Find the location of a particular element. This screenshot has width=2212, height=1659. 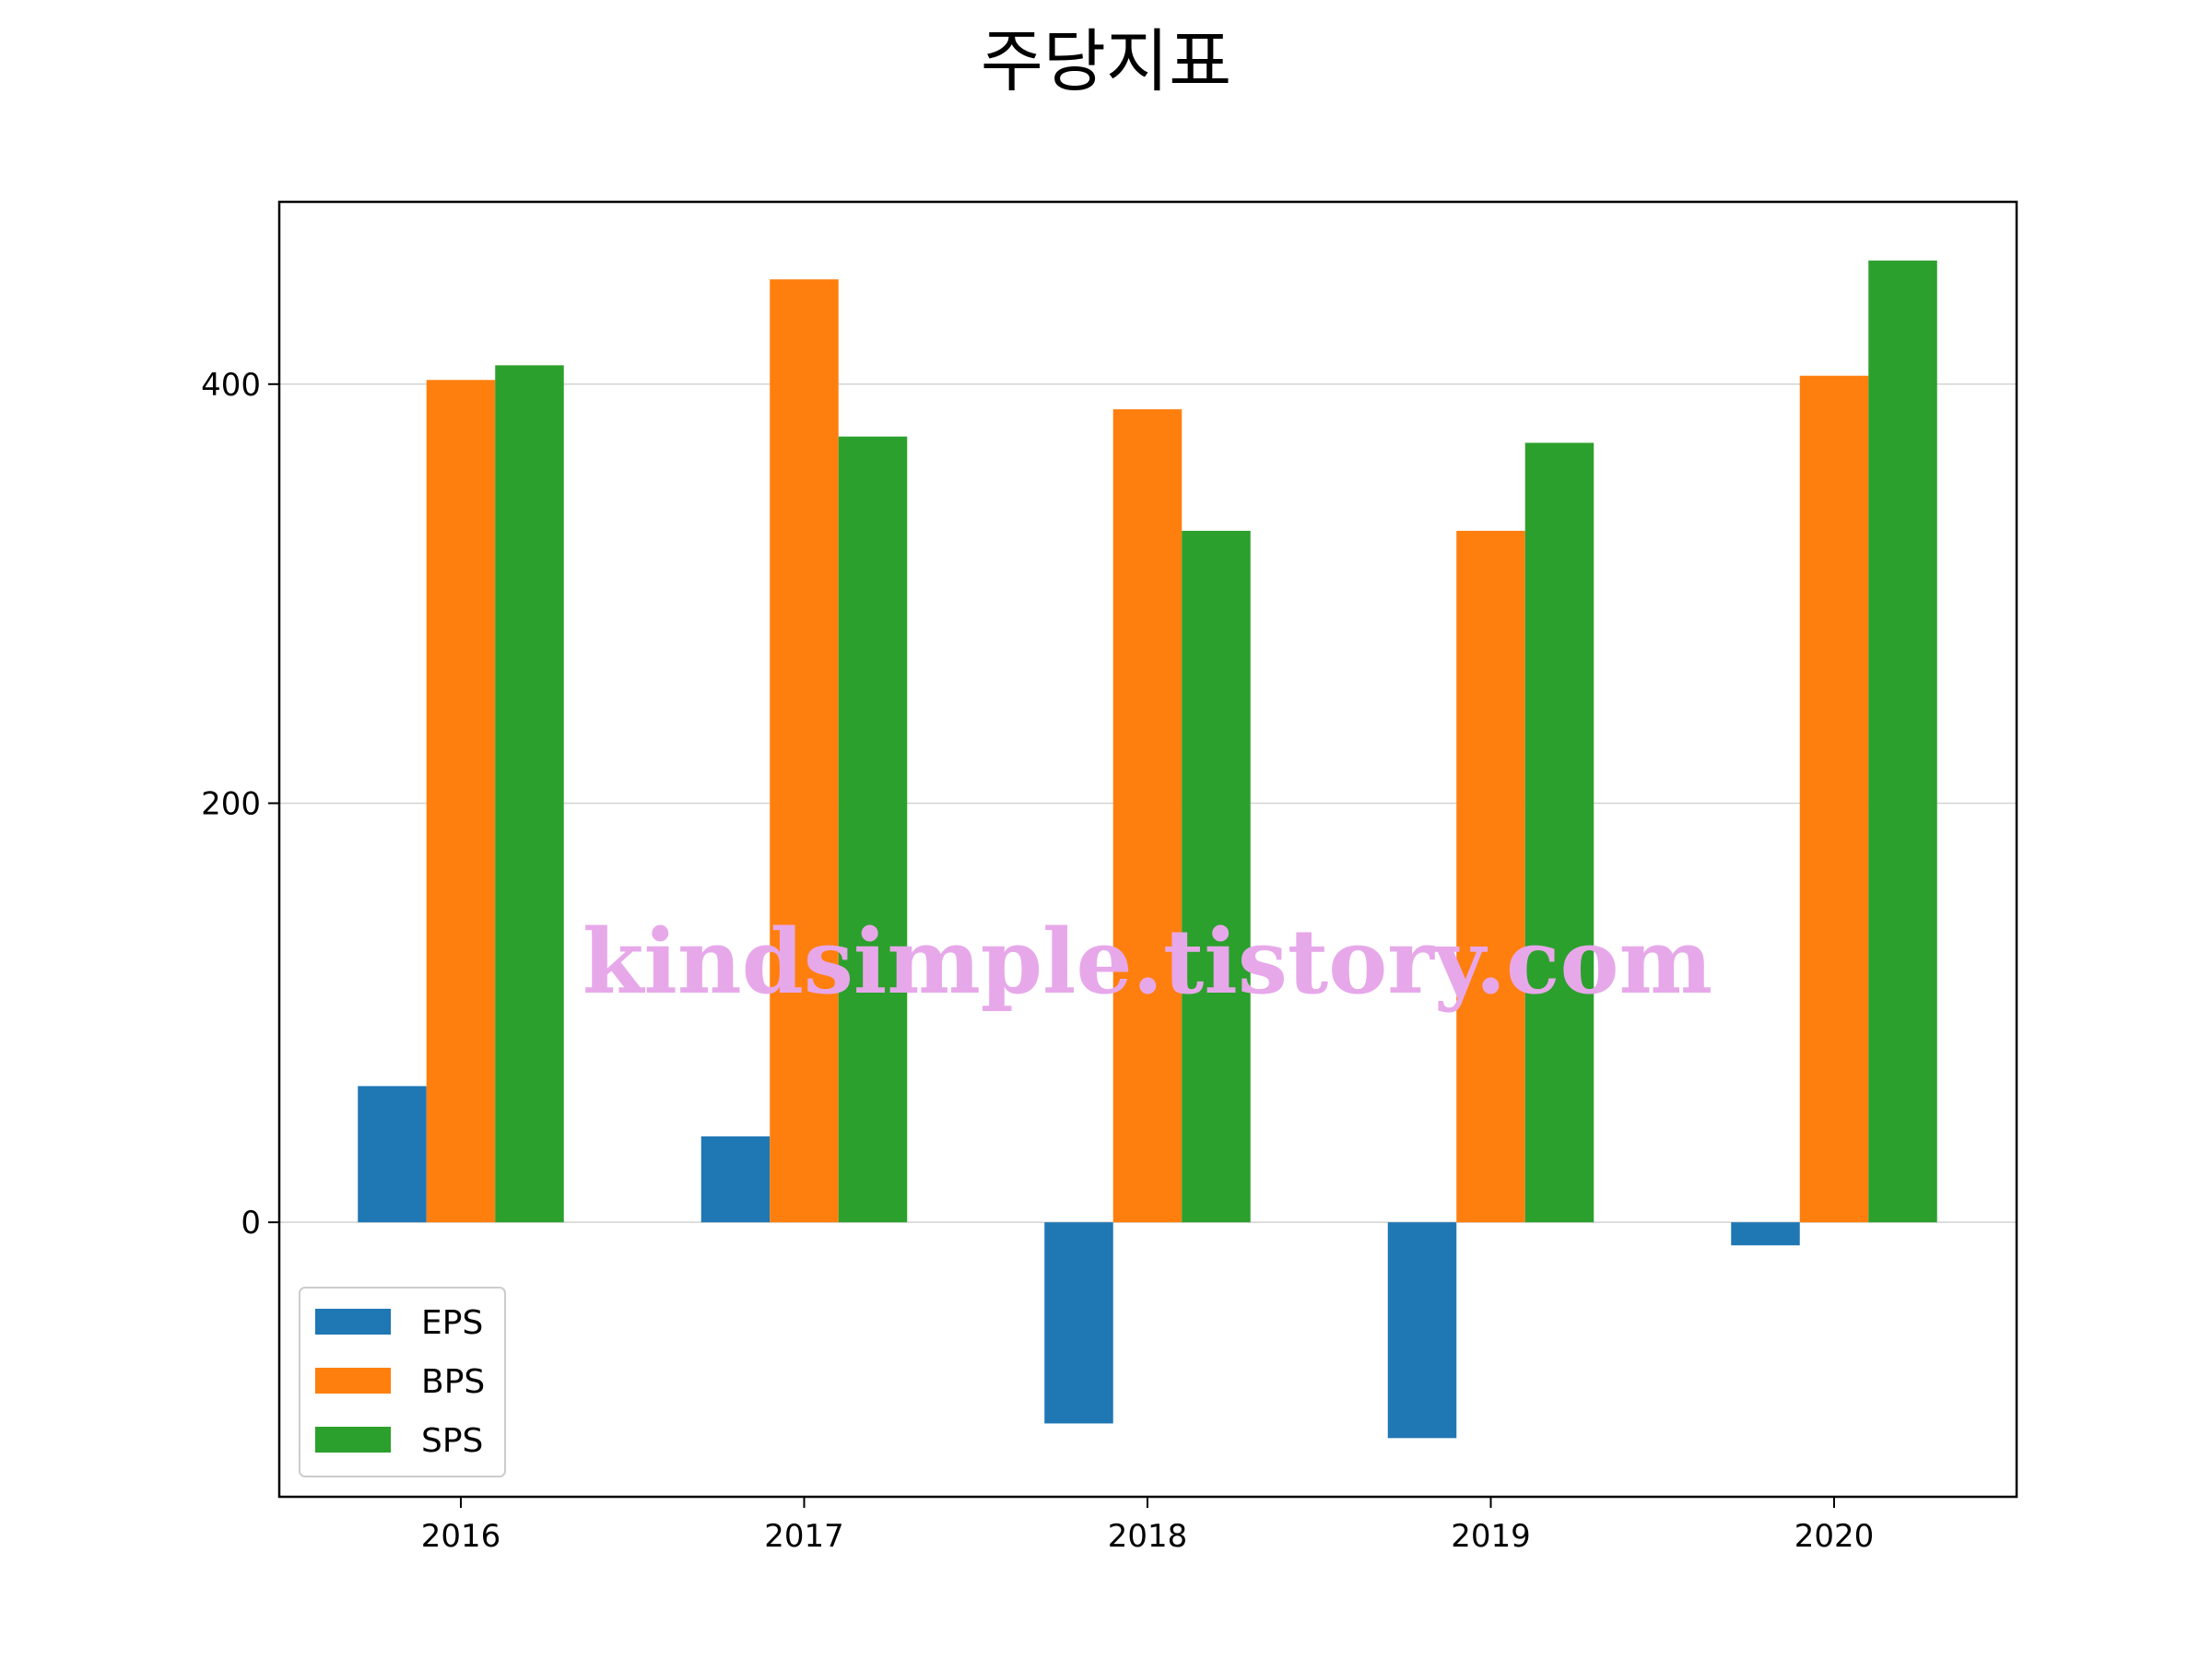

x-tick-label: 2019 is located at coordinates (1491, 1536).